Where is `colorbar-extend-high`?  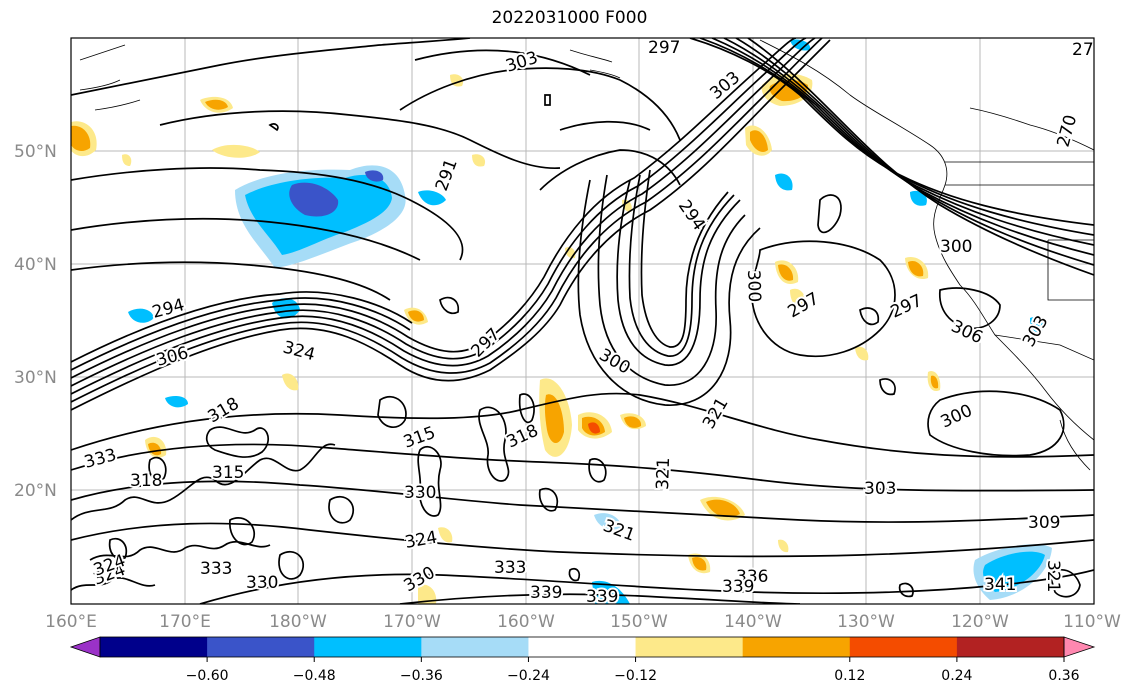 colorbar-extend-high is located at coordinates (1079, 647).